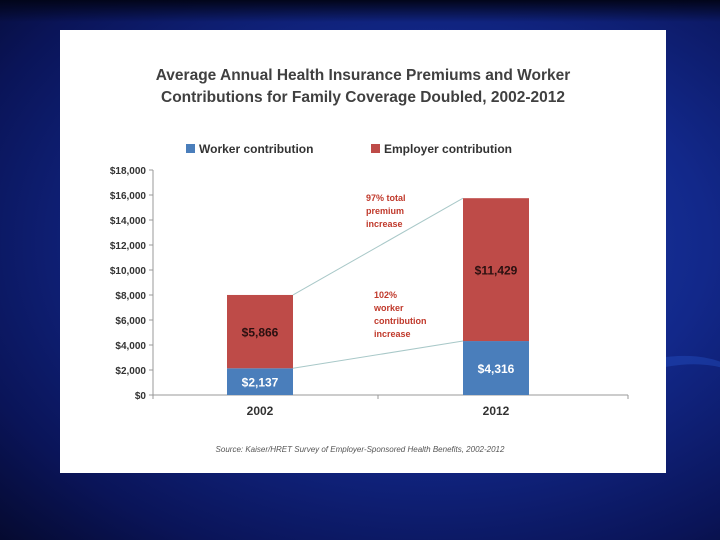  What do you see at coordinates (360, 11) in the screenshot?
I see `top-band` at bounding box center [360, 11].